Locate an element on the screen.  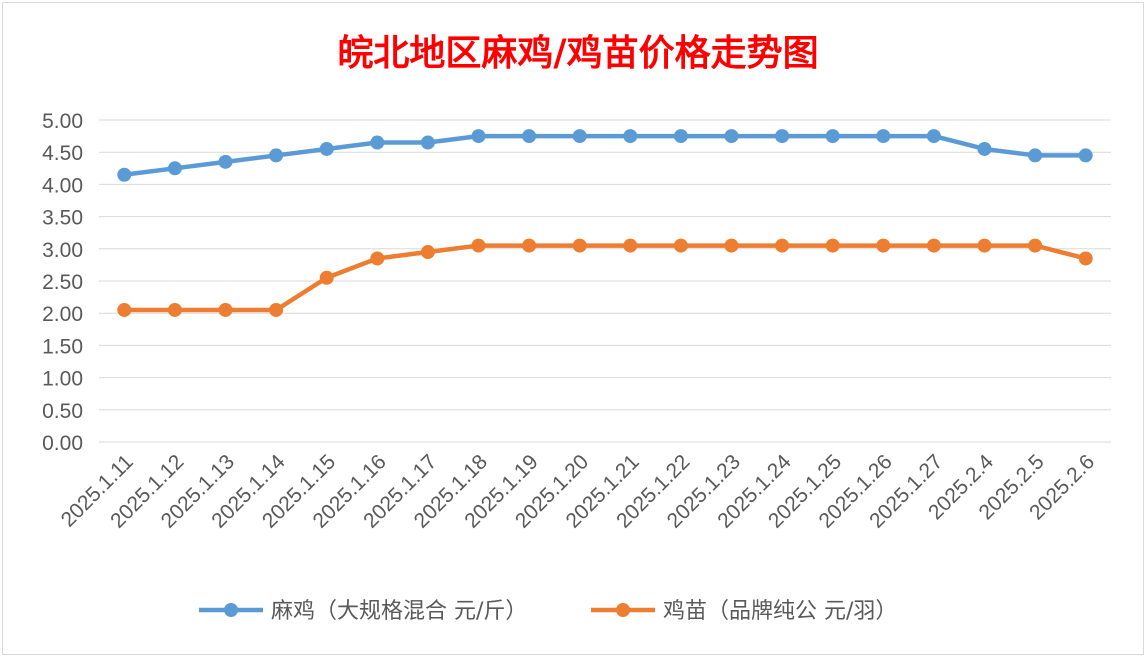
y-tick-label: 0.50 is located at coordinates (62, 411).